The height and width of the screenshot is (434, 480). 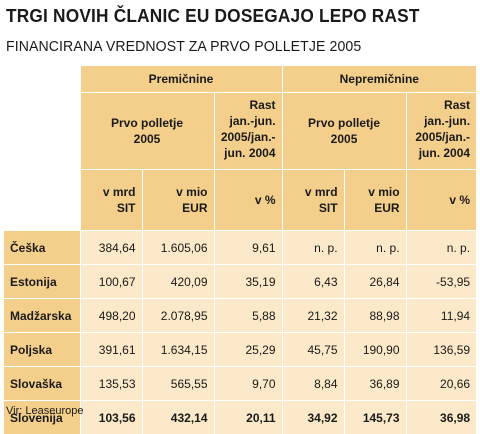 I want to click on source-note: Vir: Leaseurope, so click(x=44, y=411).